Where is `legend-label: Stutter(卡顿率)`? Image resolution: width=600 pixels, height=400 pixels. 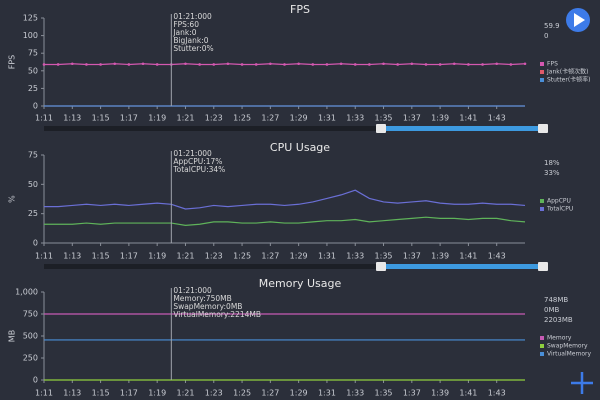 legend-label: Stutter(卡顿率) is located at coordinates (569, 80).